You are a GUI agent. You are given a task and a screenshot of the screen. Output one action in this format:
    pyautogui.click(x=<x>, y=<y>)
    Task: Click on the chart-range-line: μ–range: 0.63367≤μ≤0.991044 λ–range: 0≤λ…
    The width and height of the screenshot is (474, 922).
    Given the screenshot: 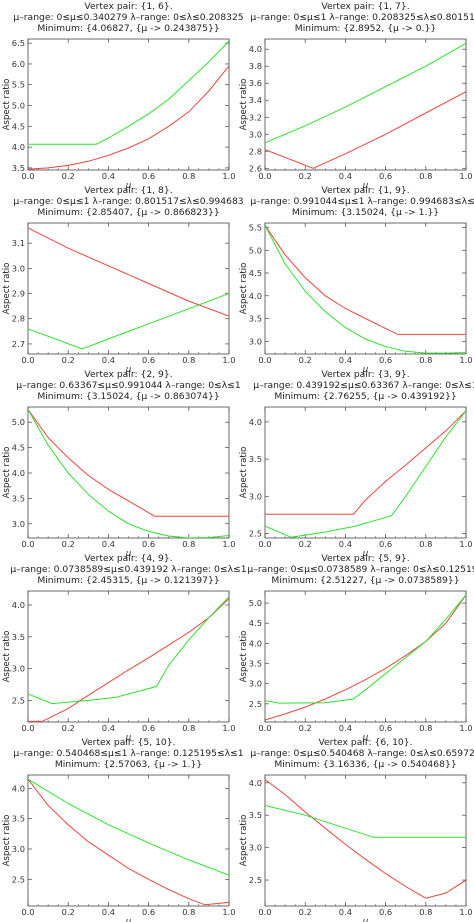 What is the action you would take?
    pyautogui.click(x=128, y=385)
    